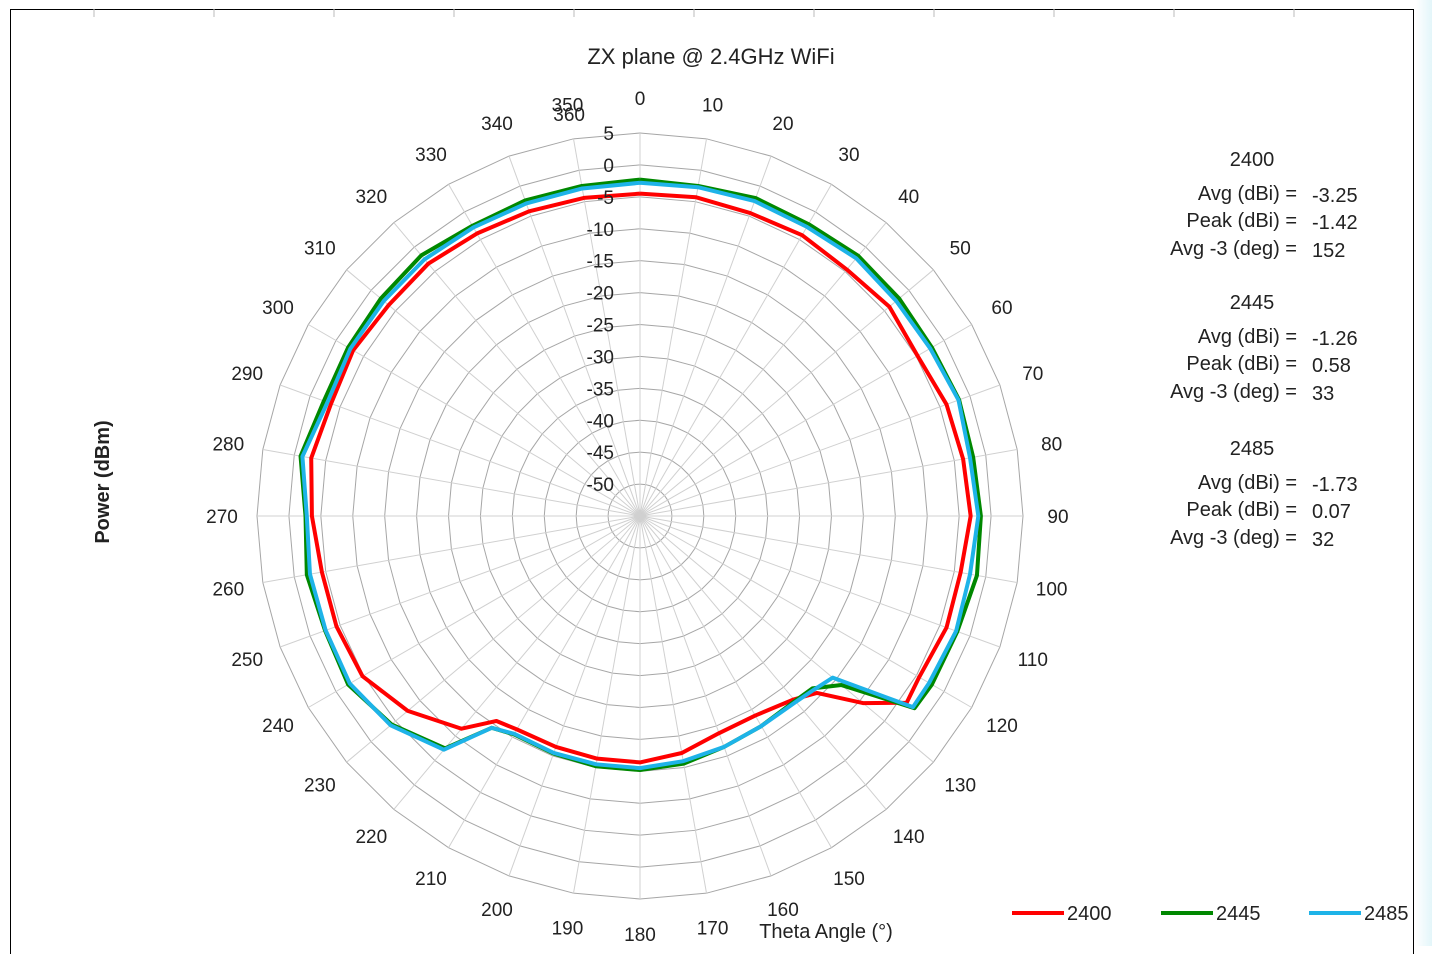 This screenshot has height=954, width=1432. Describe the element at coordinates (600, 310) in the screenshot. I see `radial-tick-labels: 5 0 -5 -10 -15 -20 -25 -30 -35 -40 -45 -50` at that location.